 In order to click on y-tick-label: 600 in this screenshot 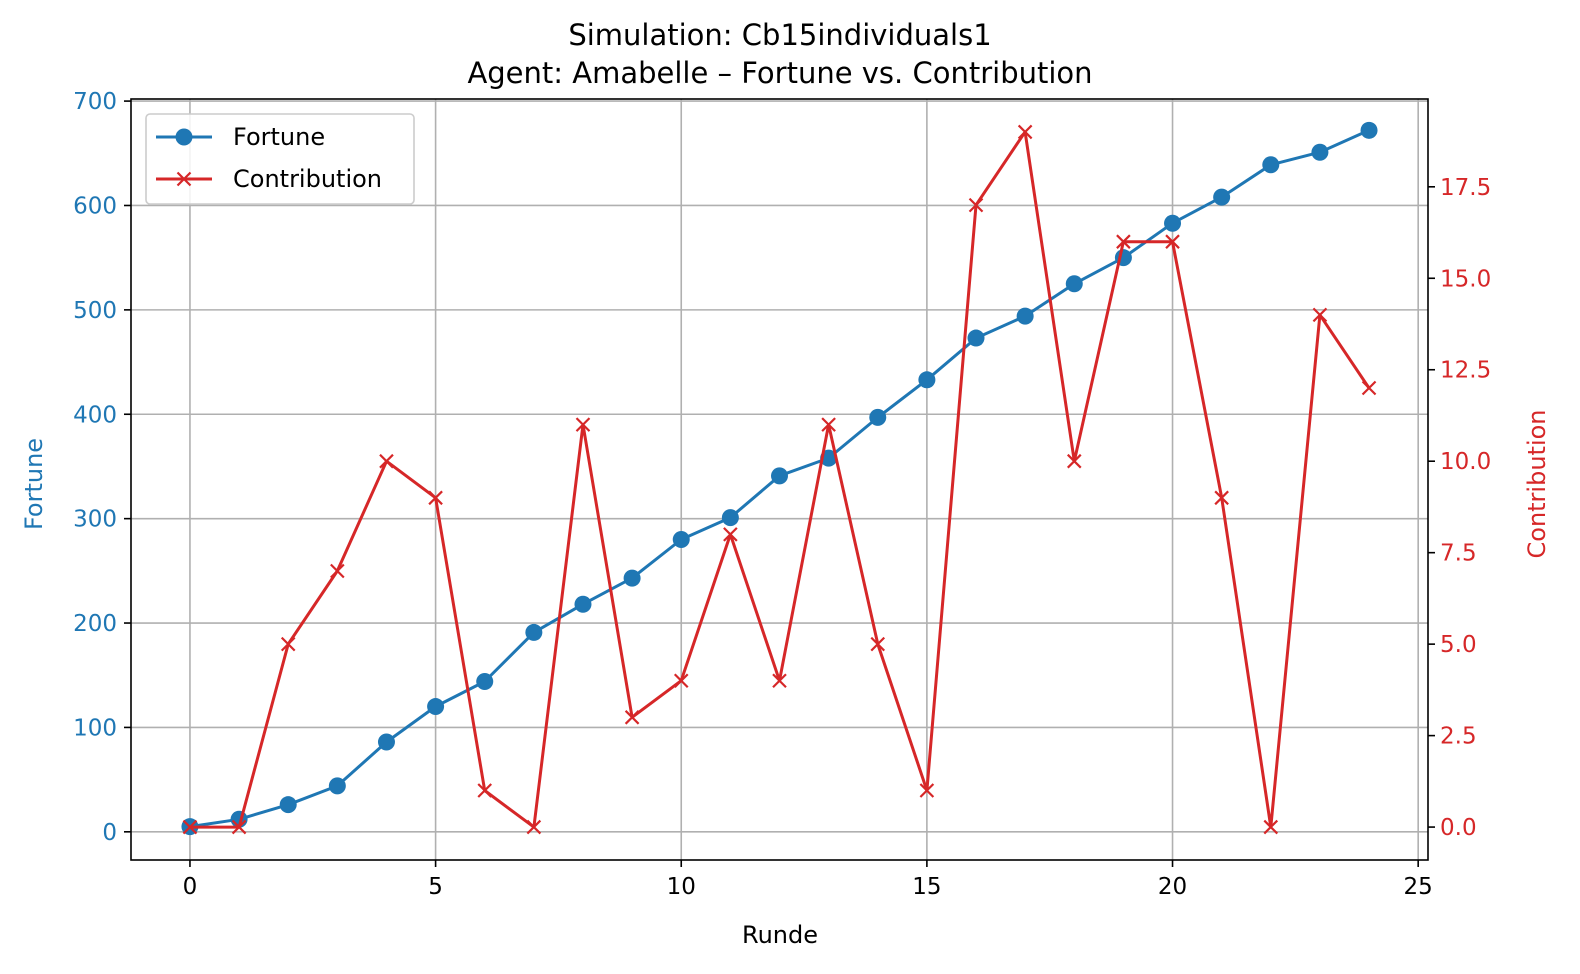, I will do `click(95, 206)`.